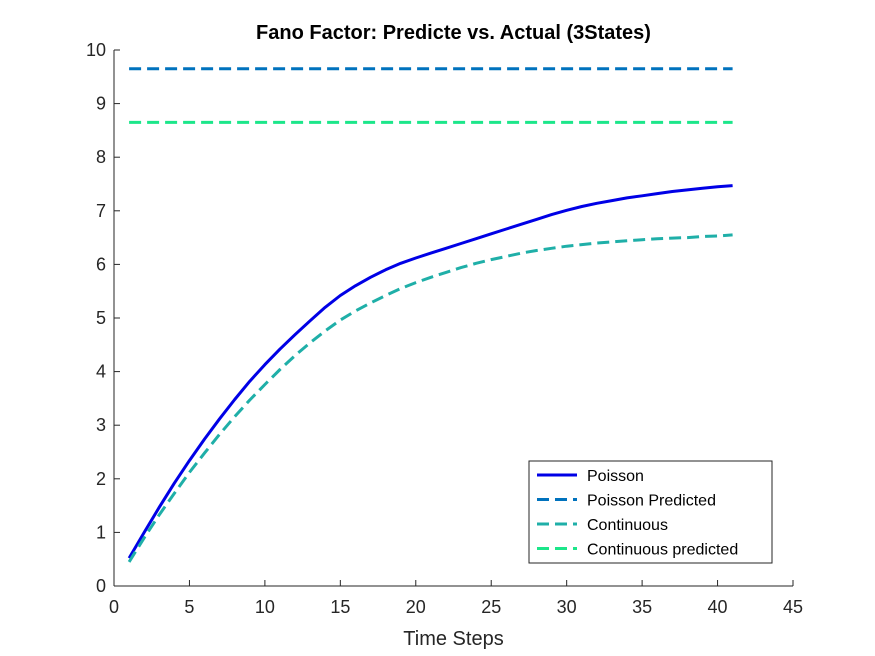 Image resolution: width=875 pixels, height=656 pixels. I want to click on x-tick-label: 30, so click(567, 607).